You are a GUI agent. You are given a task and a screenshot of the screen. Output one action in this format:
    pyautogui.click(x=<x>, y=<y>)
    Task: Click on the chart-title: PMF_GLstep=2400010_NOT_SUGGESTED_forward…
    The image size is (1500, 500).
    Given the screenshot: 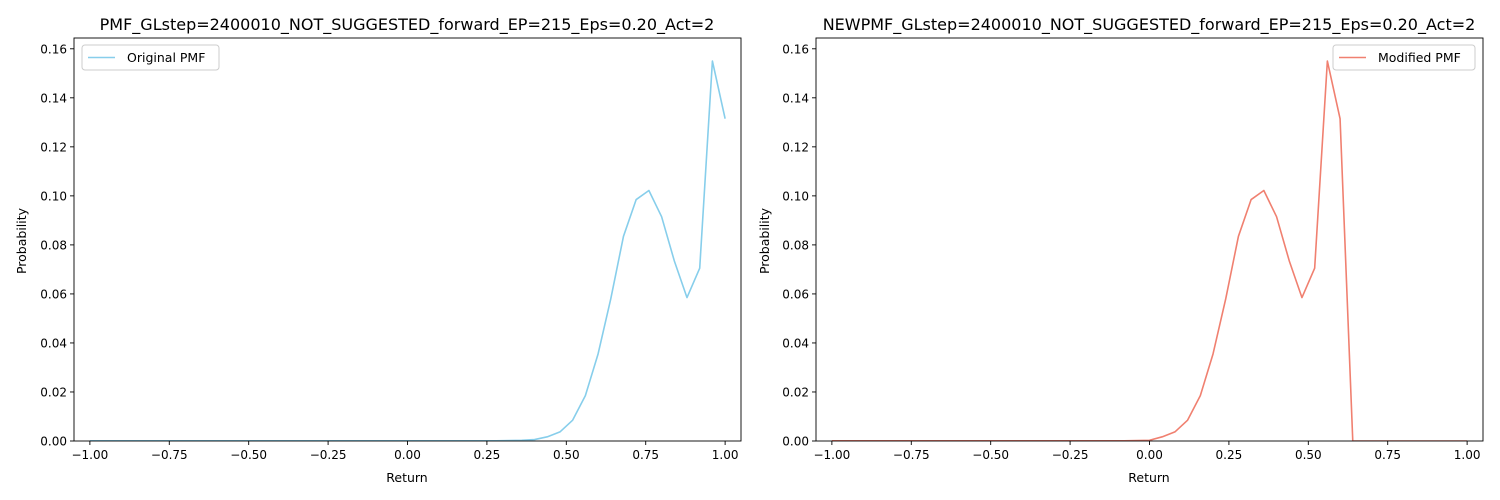 What is the action you would take?
    pyautogui.click(x=407, y=25)
    